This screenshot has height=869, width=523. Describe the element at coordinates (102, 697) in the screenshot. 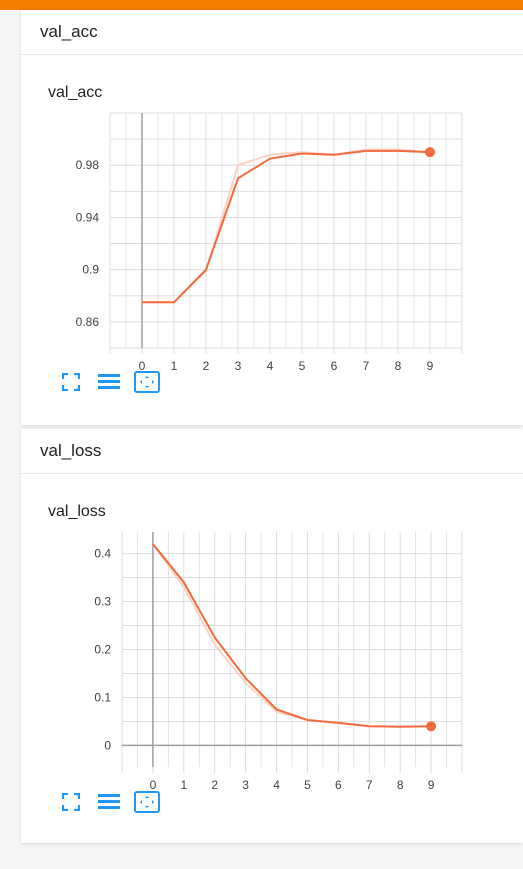

I see `y-tick-label: 0.1` at that location.